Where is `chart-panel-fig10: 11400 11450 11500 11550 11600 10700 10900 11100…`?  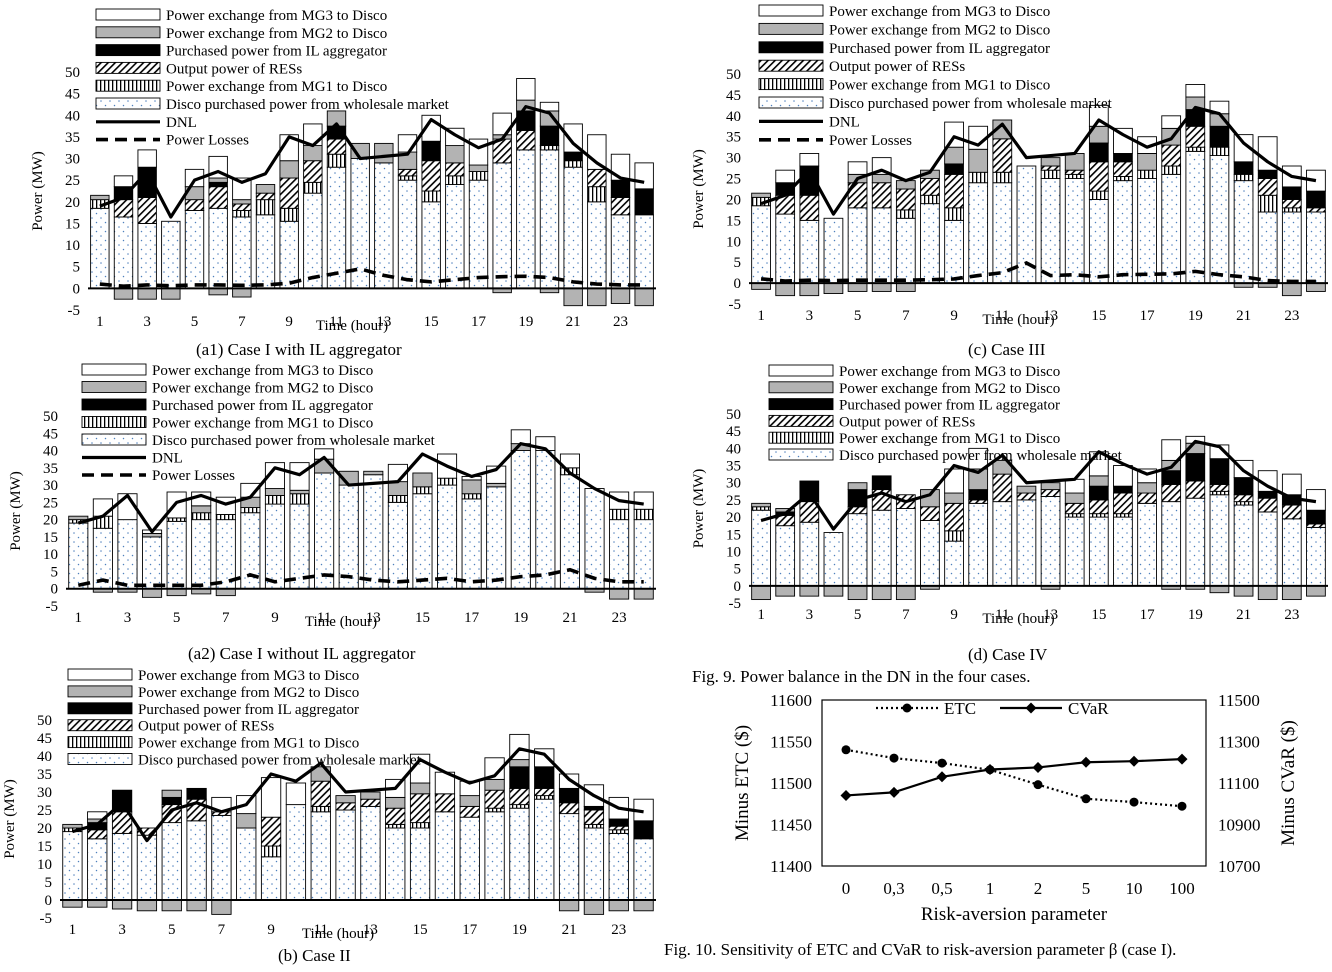 chart-panel-fig10: 11400 11450 11500 11550 11600 10700 10900 11100… is located at coordinates (1015, 808).